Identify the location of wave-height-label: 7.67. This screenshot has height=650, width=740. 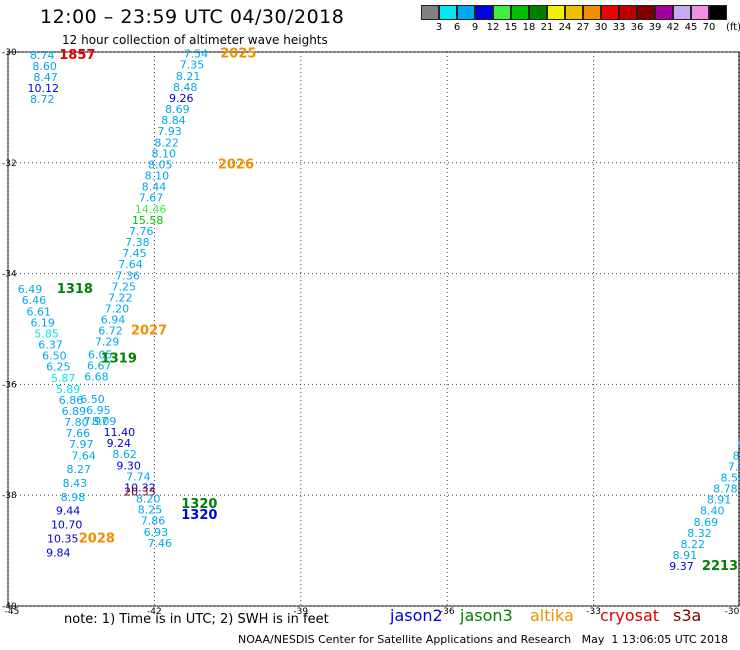
(151, 198).